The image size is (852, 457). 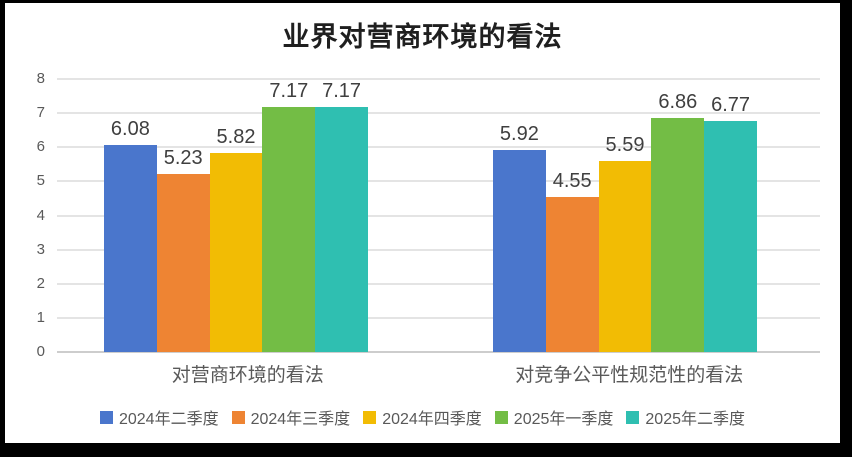 I want to click on bar-value-label: 4.55, so click(x=572, y=180).